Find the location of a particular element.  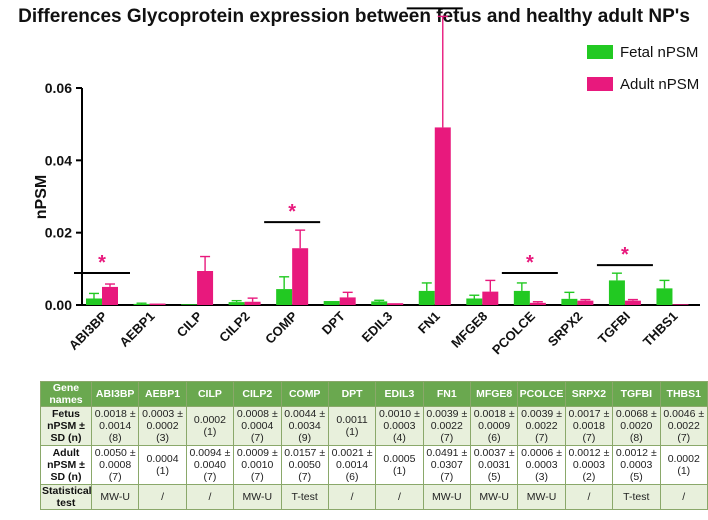

table-cell: 0.0046 ± 0.0022 (7) is located at coordinates (683, 426).